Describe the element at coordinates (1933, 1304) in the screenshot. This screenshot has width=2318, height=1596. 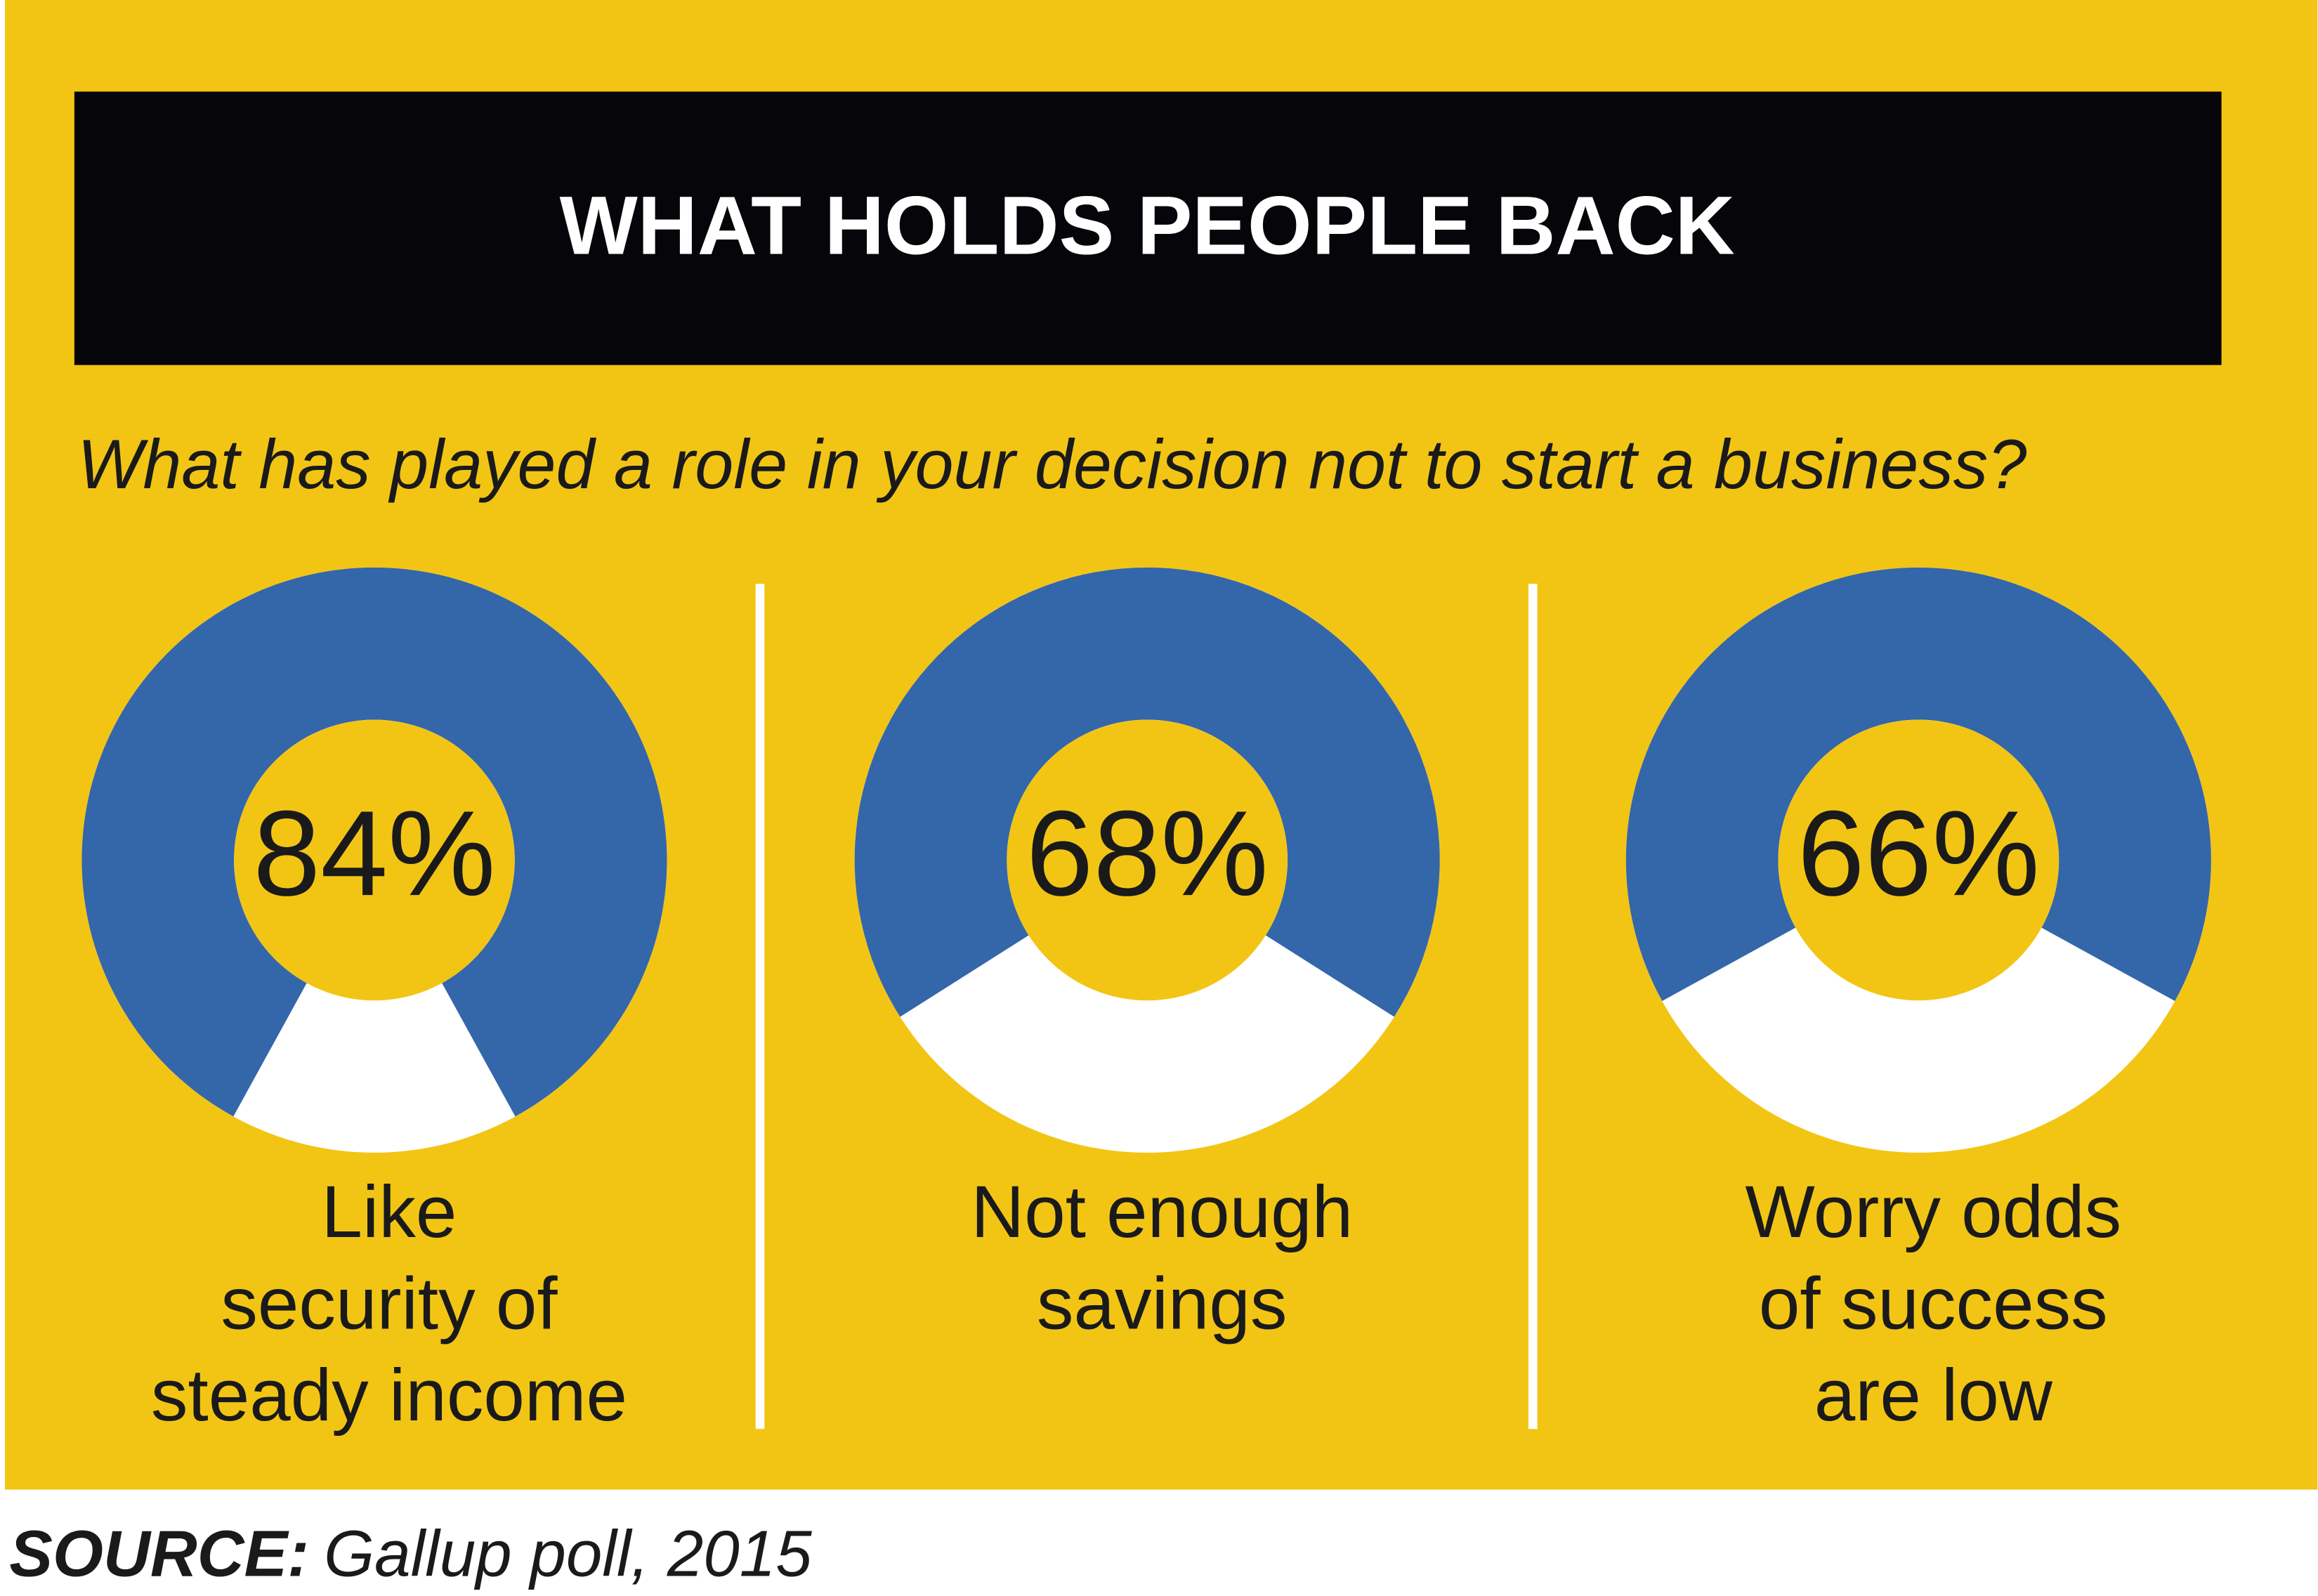
I see `category-label: of success` at that location.